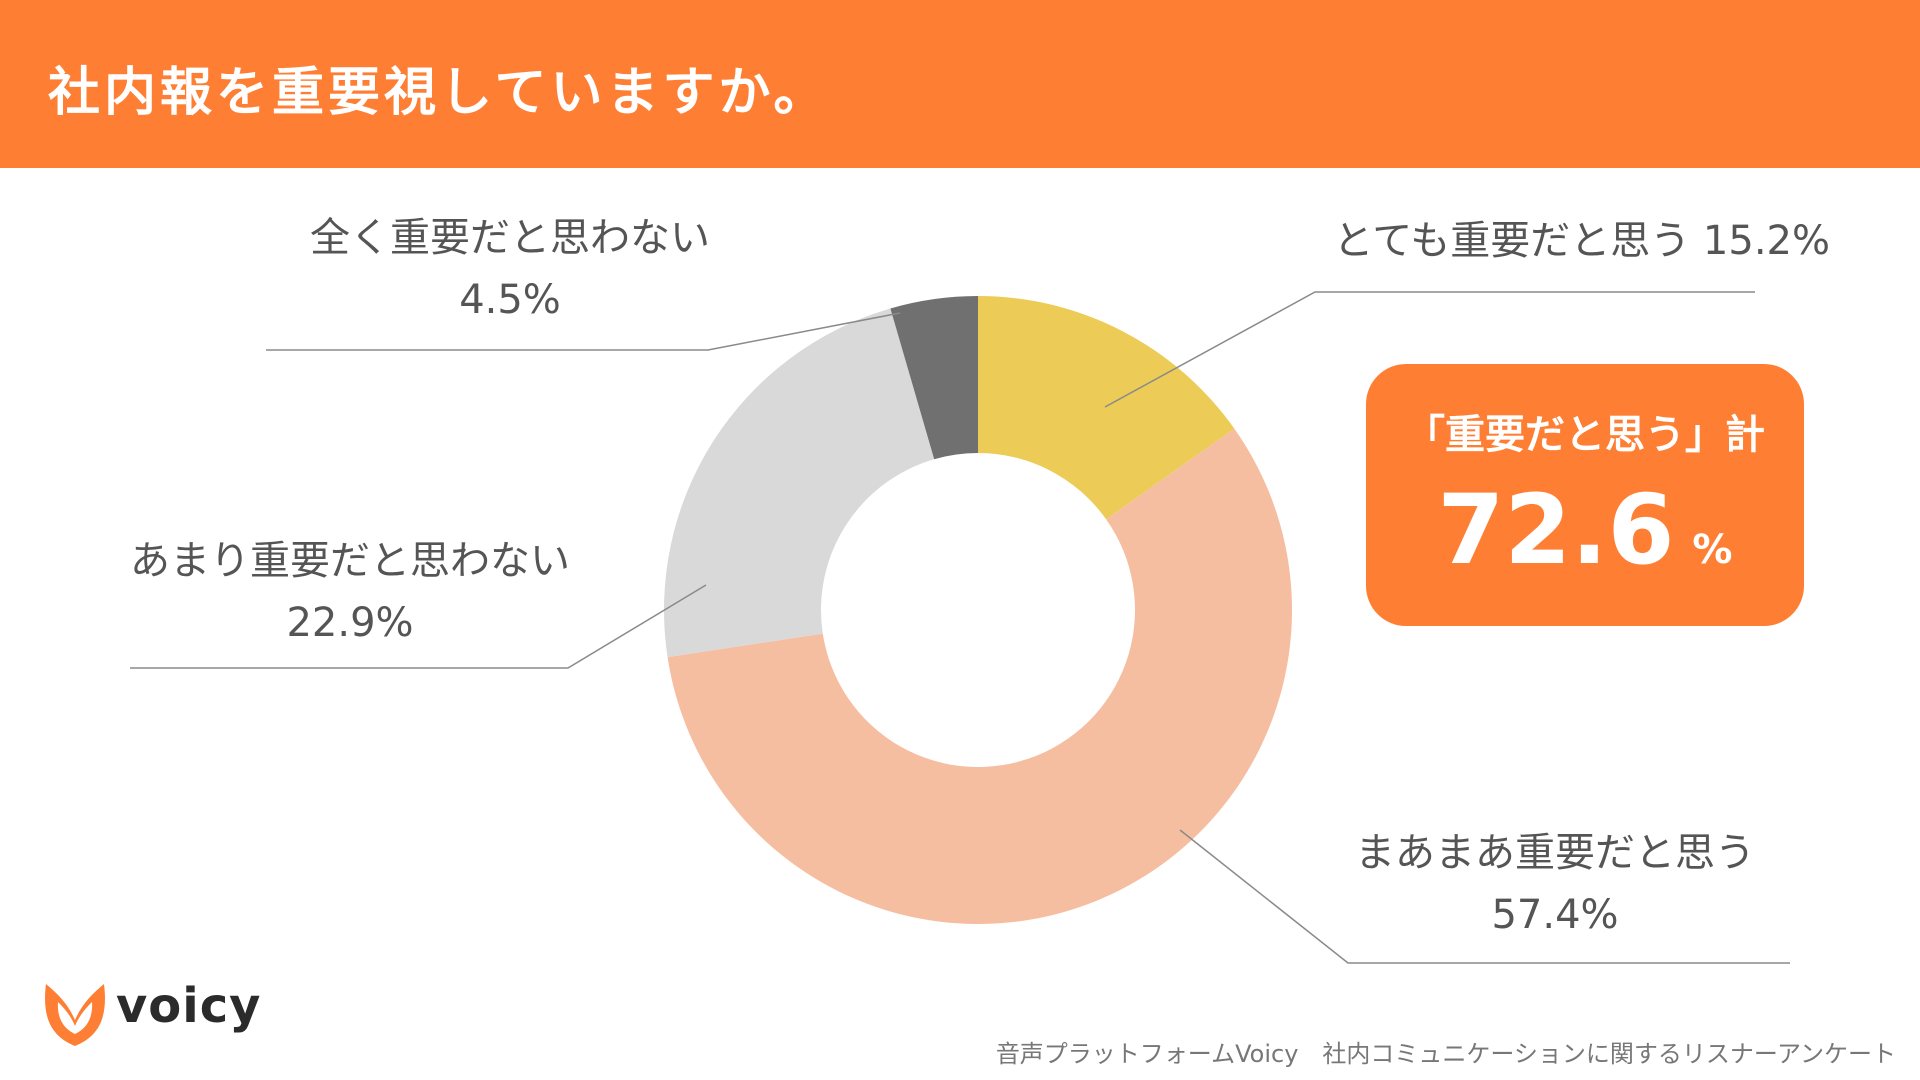 Image resolution: width=1920 pixels, height=1080 pixels. I want to click on label-somewhat-important: まあまあ重要だと思う 57.4%, so click(1555, 884).